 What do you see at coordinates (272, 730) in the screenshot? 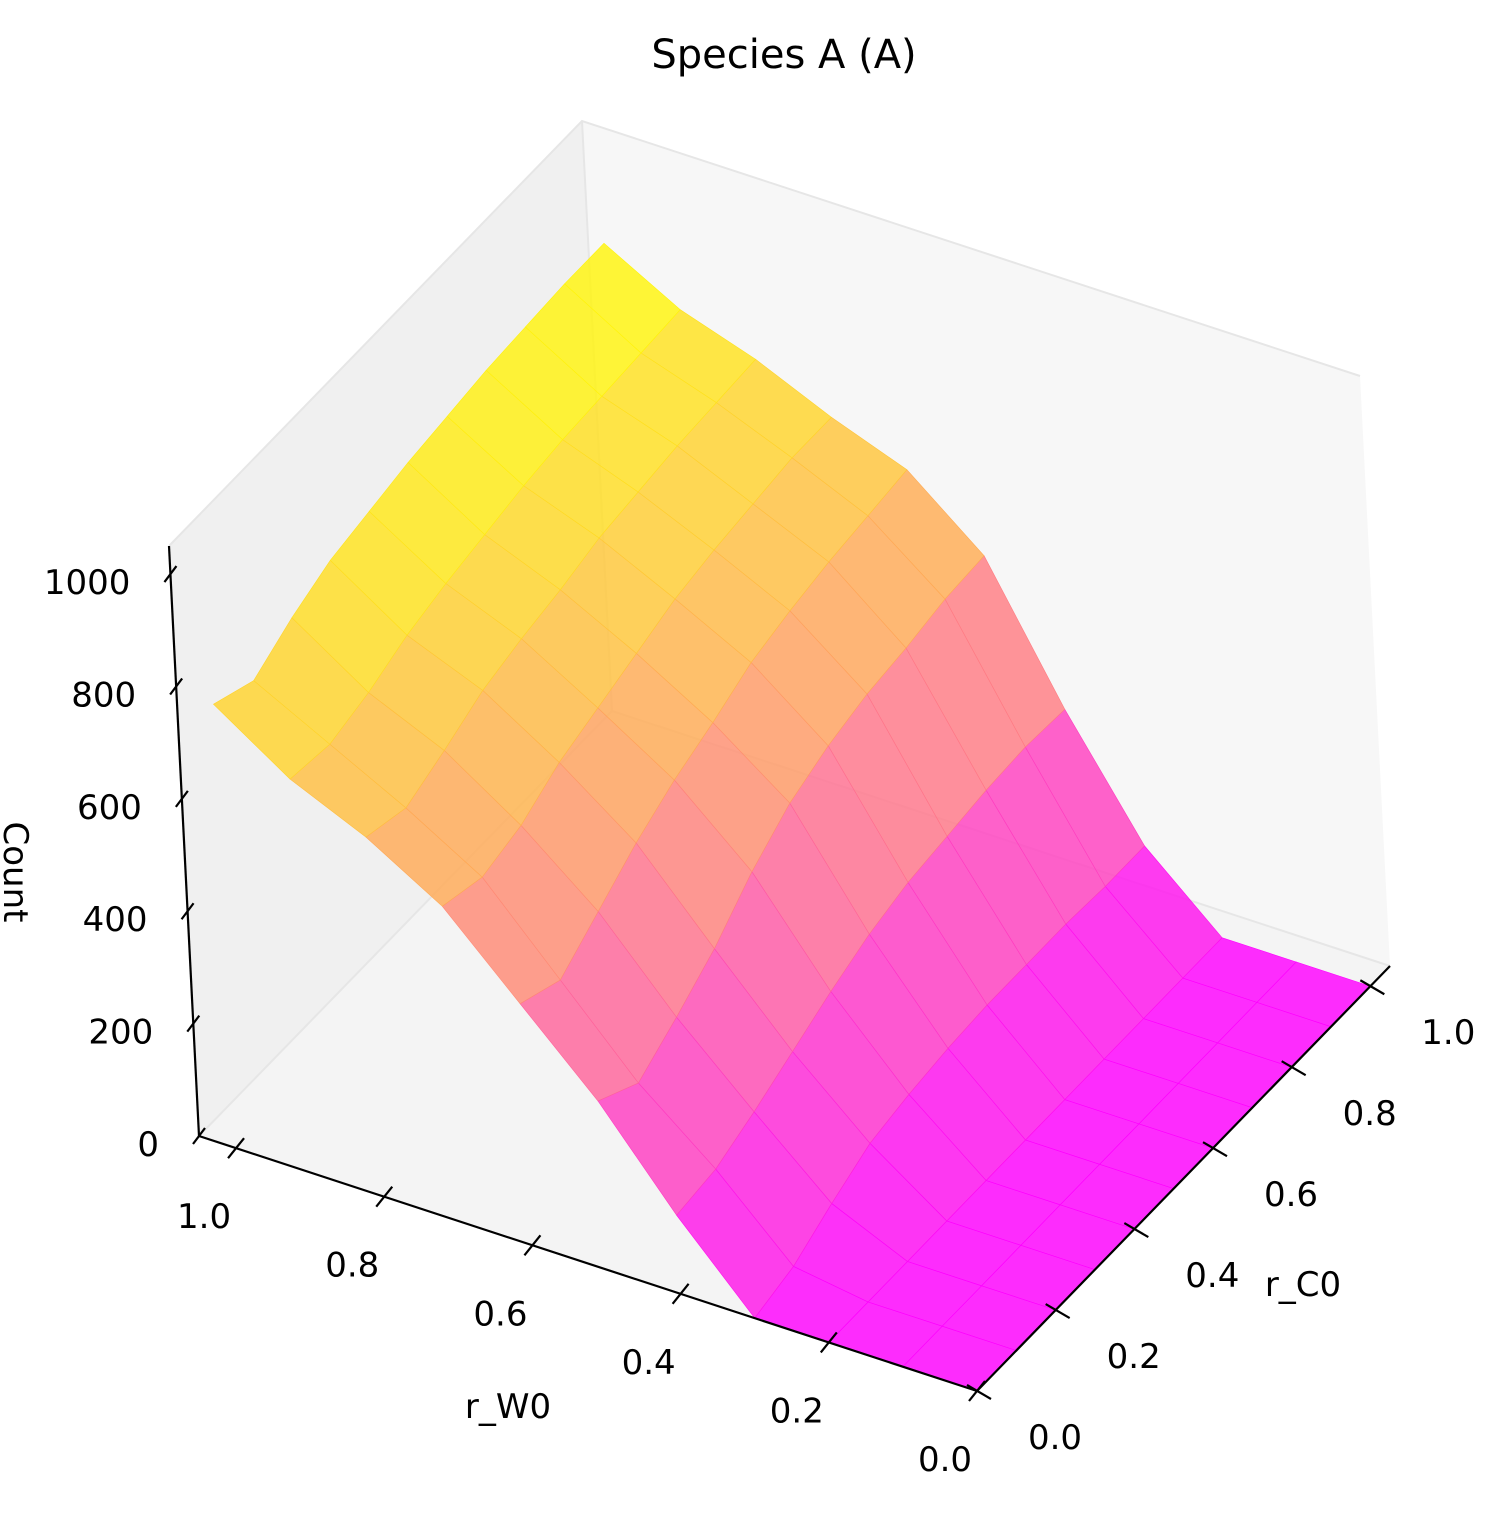
I see `surface-patch` at bounding box center [272, 730].